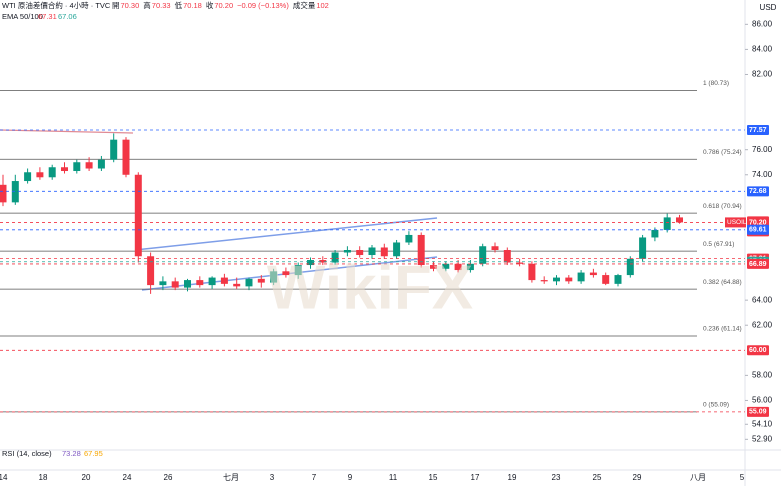 This screenshot has width=781, height=486. What do you see at coordinates (263, 5) in the screenshot?
I see `field-value: −0.09 (−0.13%)` at bounding box center [263, 5].